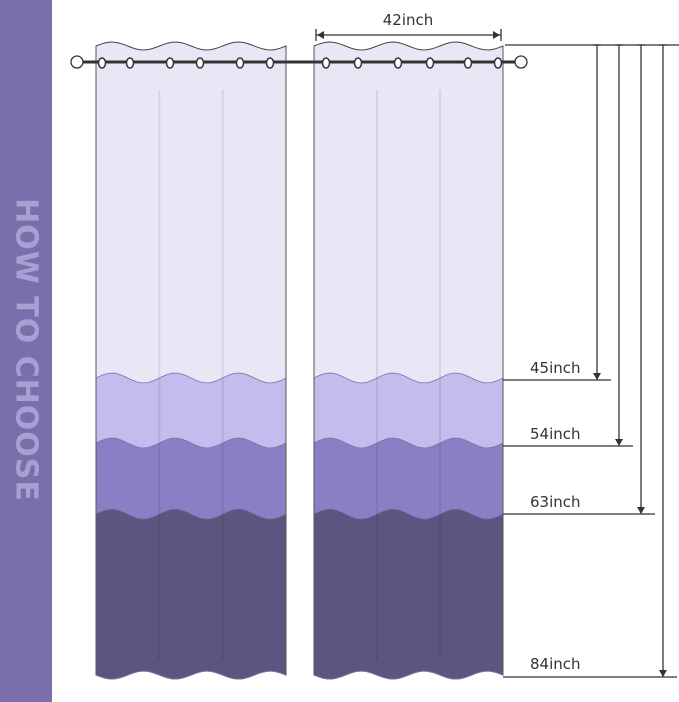 This screenshot has width=679, height=702. I want to click on sidebar-banner: HOW TO CHOOSE, so click(26, 351).